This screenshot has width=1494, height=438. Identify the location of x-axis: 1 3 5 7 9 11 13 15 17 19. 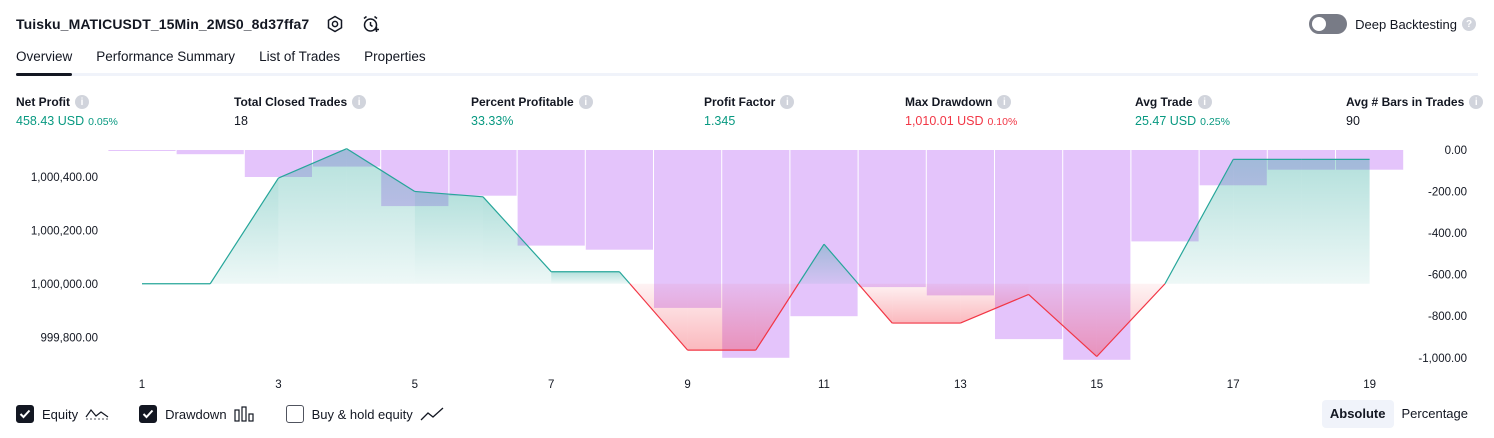
(757, 385).